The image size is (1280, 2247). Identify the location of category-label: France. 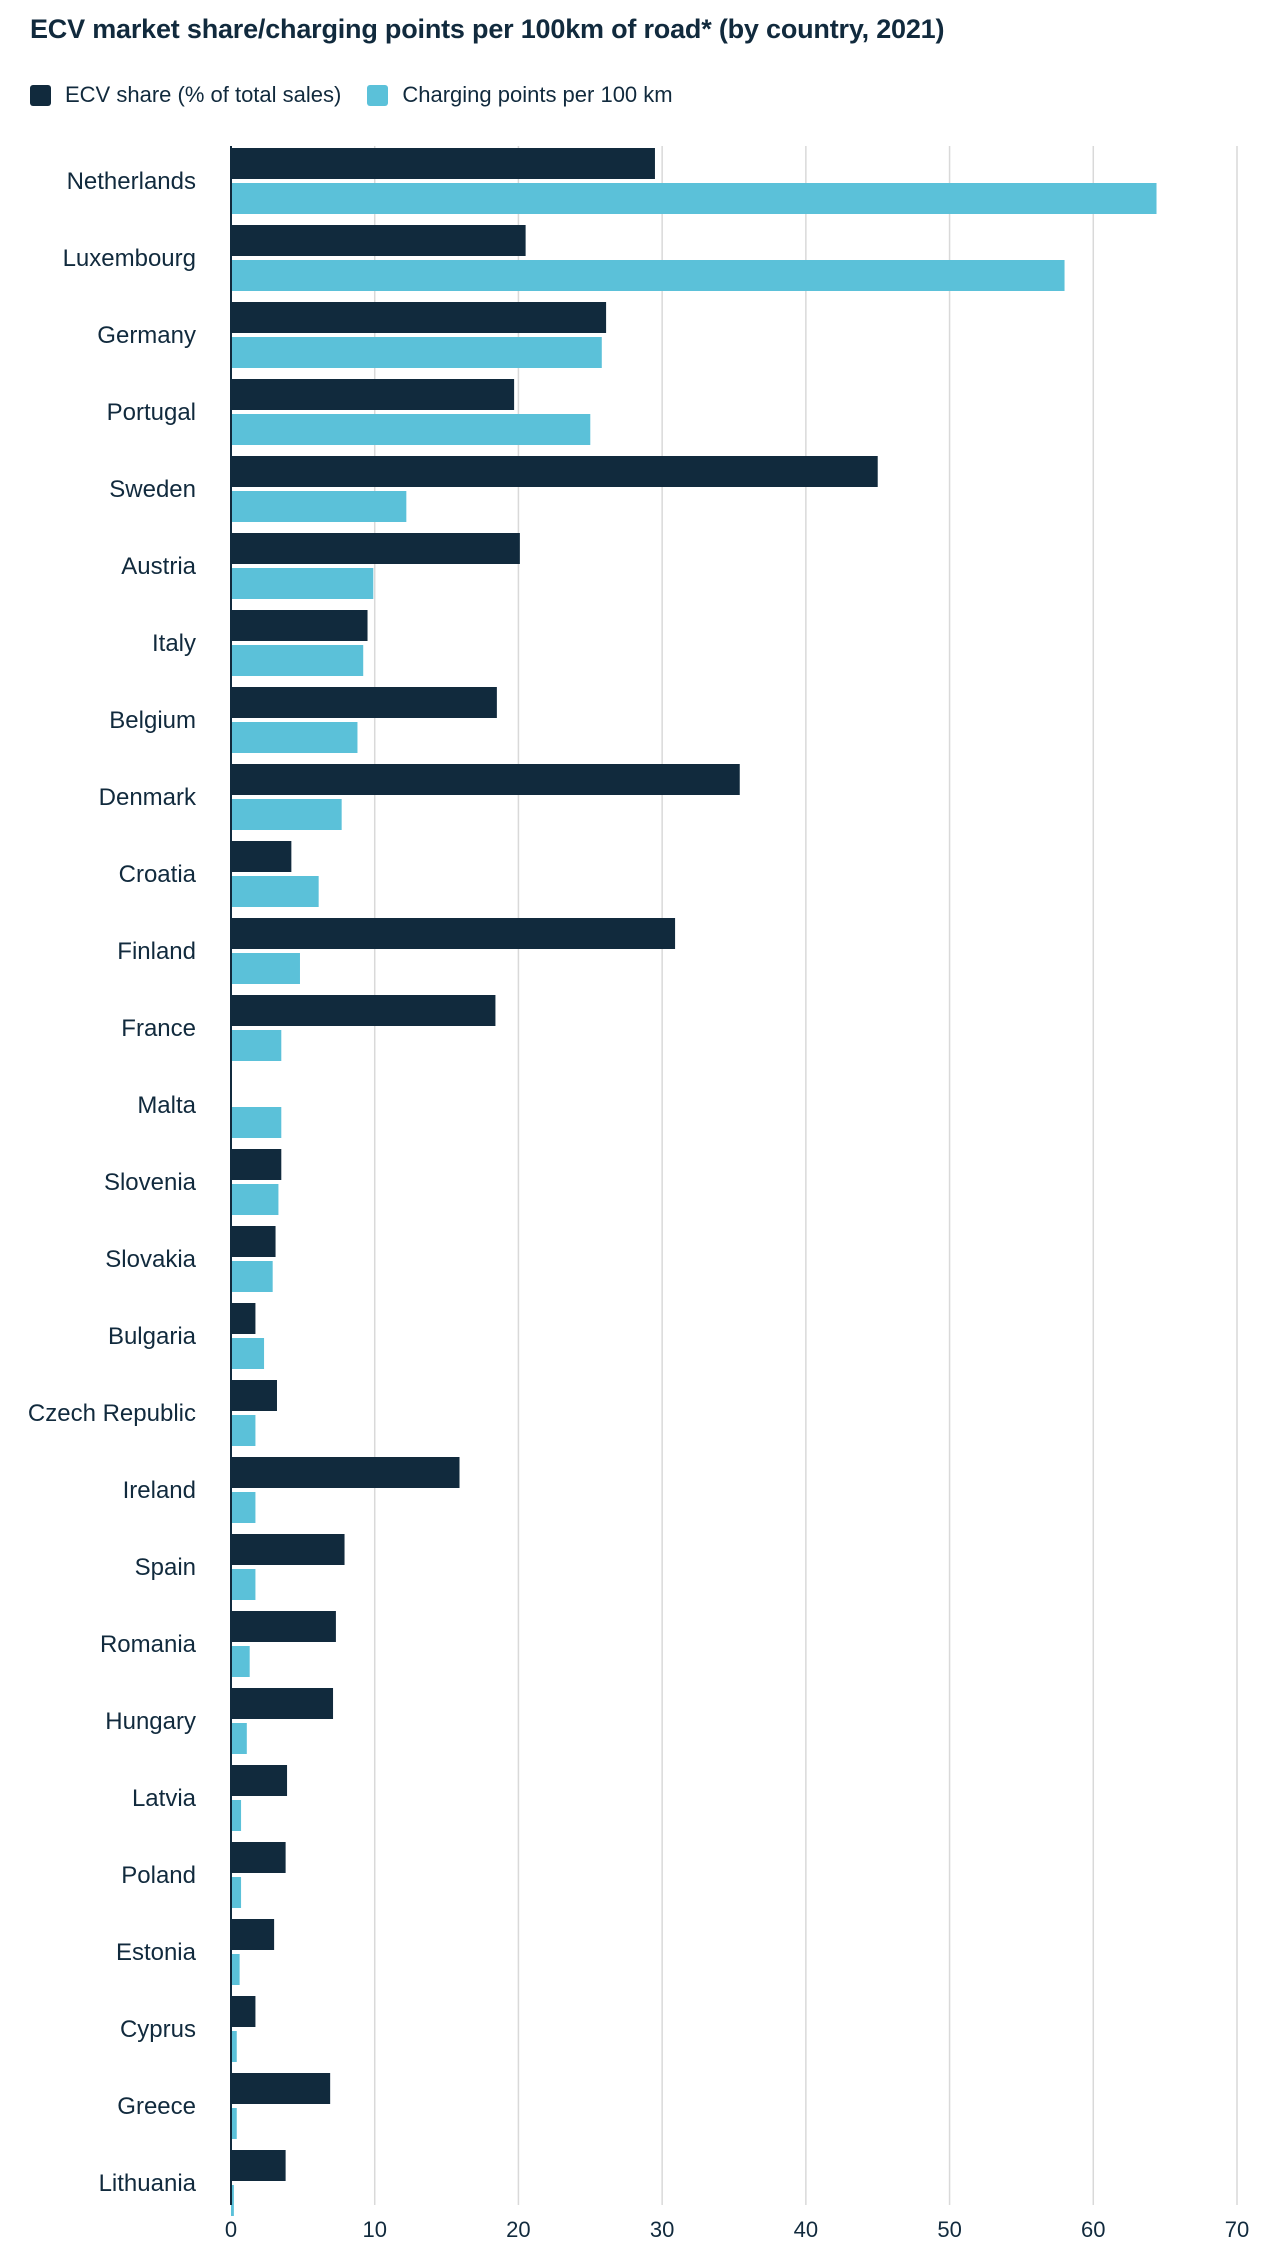
(158, 1028).